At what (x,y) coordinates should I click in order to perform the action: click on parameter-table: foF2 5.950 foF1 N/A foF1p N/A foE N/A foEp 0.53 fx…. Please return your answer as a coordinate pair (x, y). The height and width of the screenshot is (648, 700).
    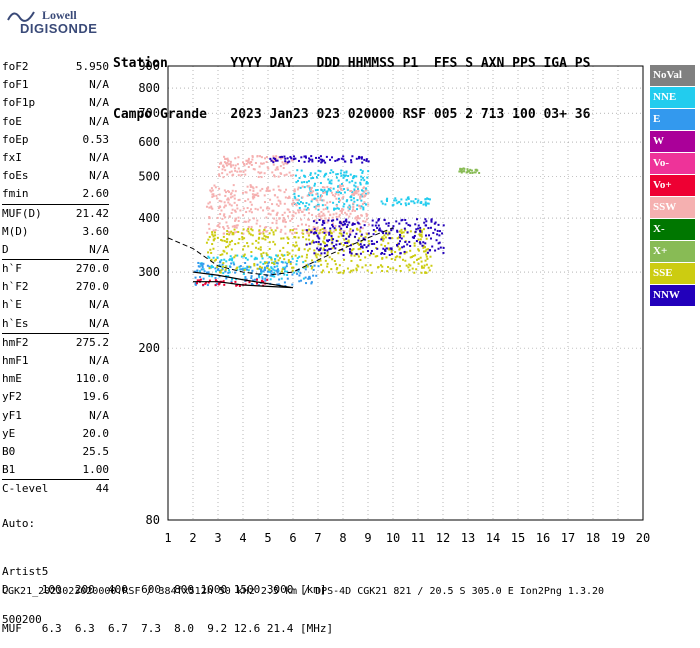
    Looking at the image, I should click on (55, 278).